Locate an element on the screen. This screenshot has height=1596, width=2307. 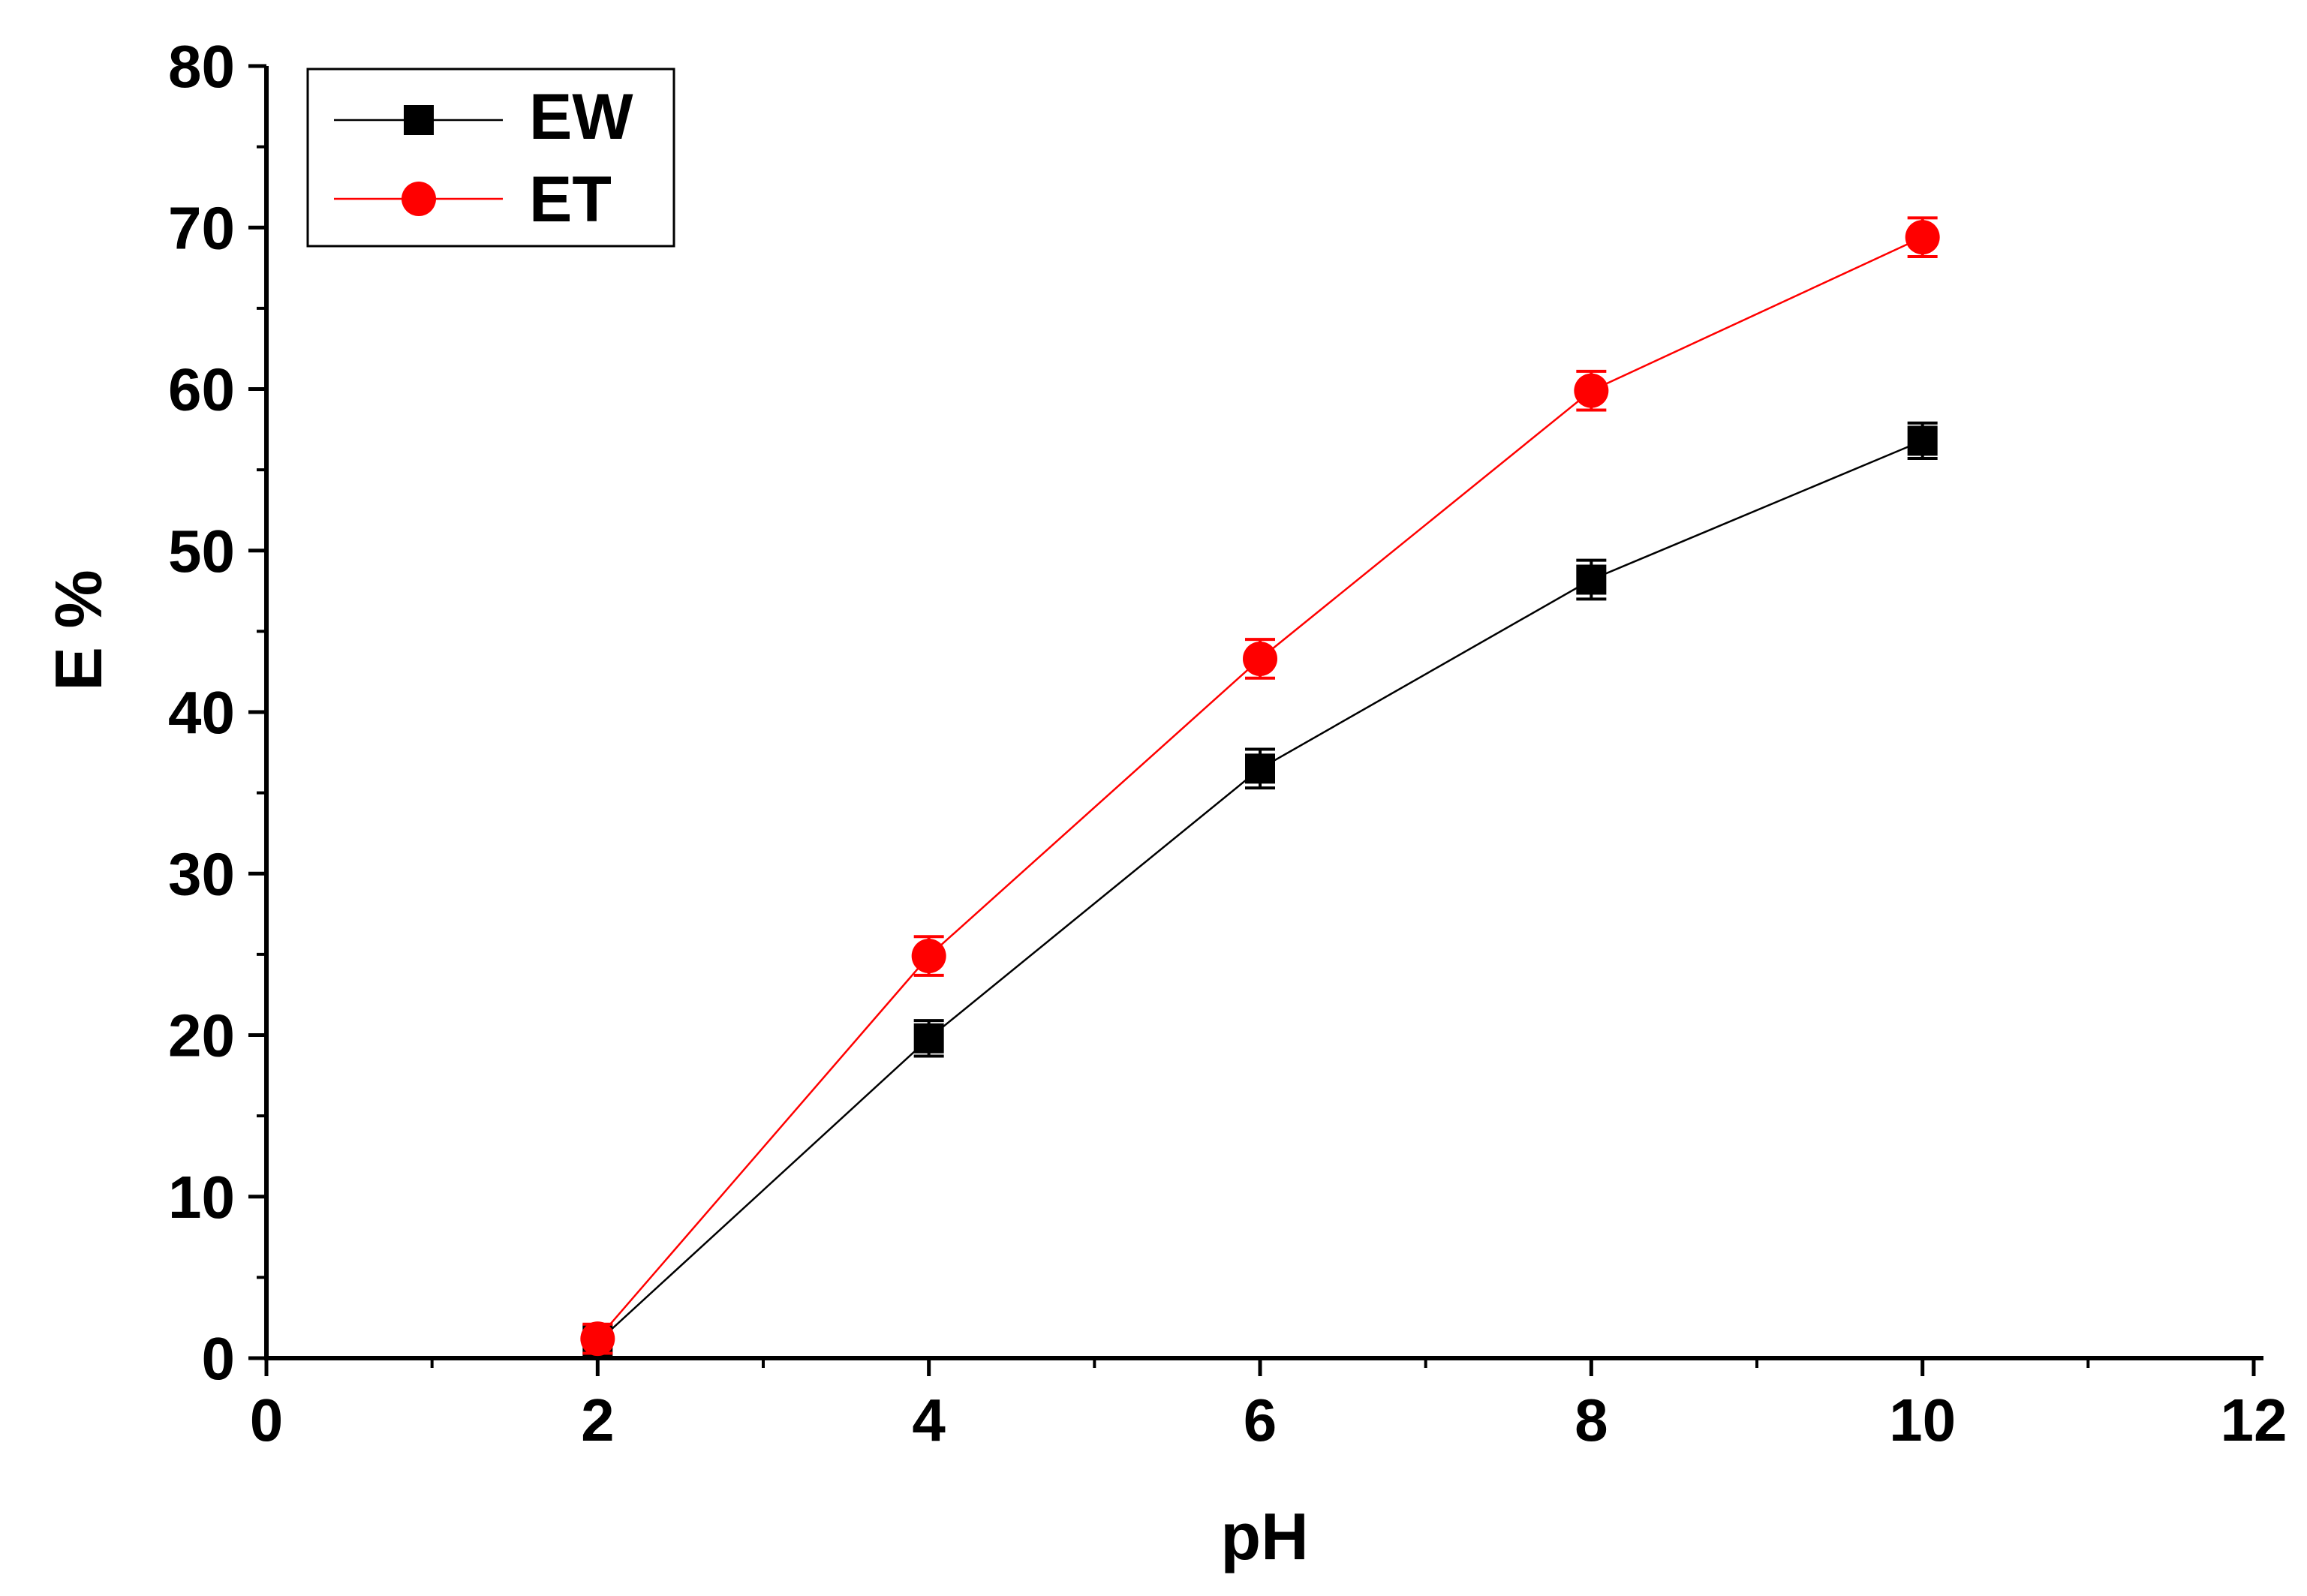
y-tick-label: 40 is located at coordinates (202, 712).